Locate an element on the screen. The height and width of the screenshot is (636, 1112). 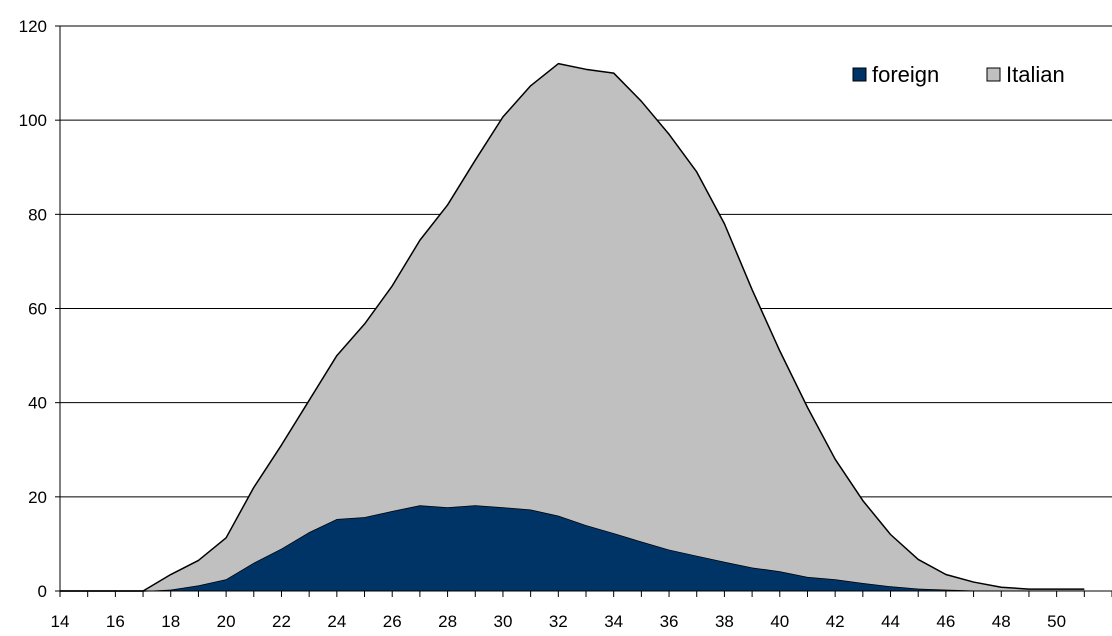
y-tick-label-100: 100 is located at coordinates (33, 120).